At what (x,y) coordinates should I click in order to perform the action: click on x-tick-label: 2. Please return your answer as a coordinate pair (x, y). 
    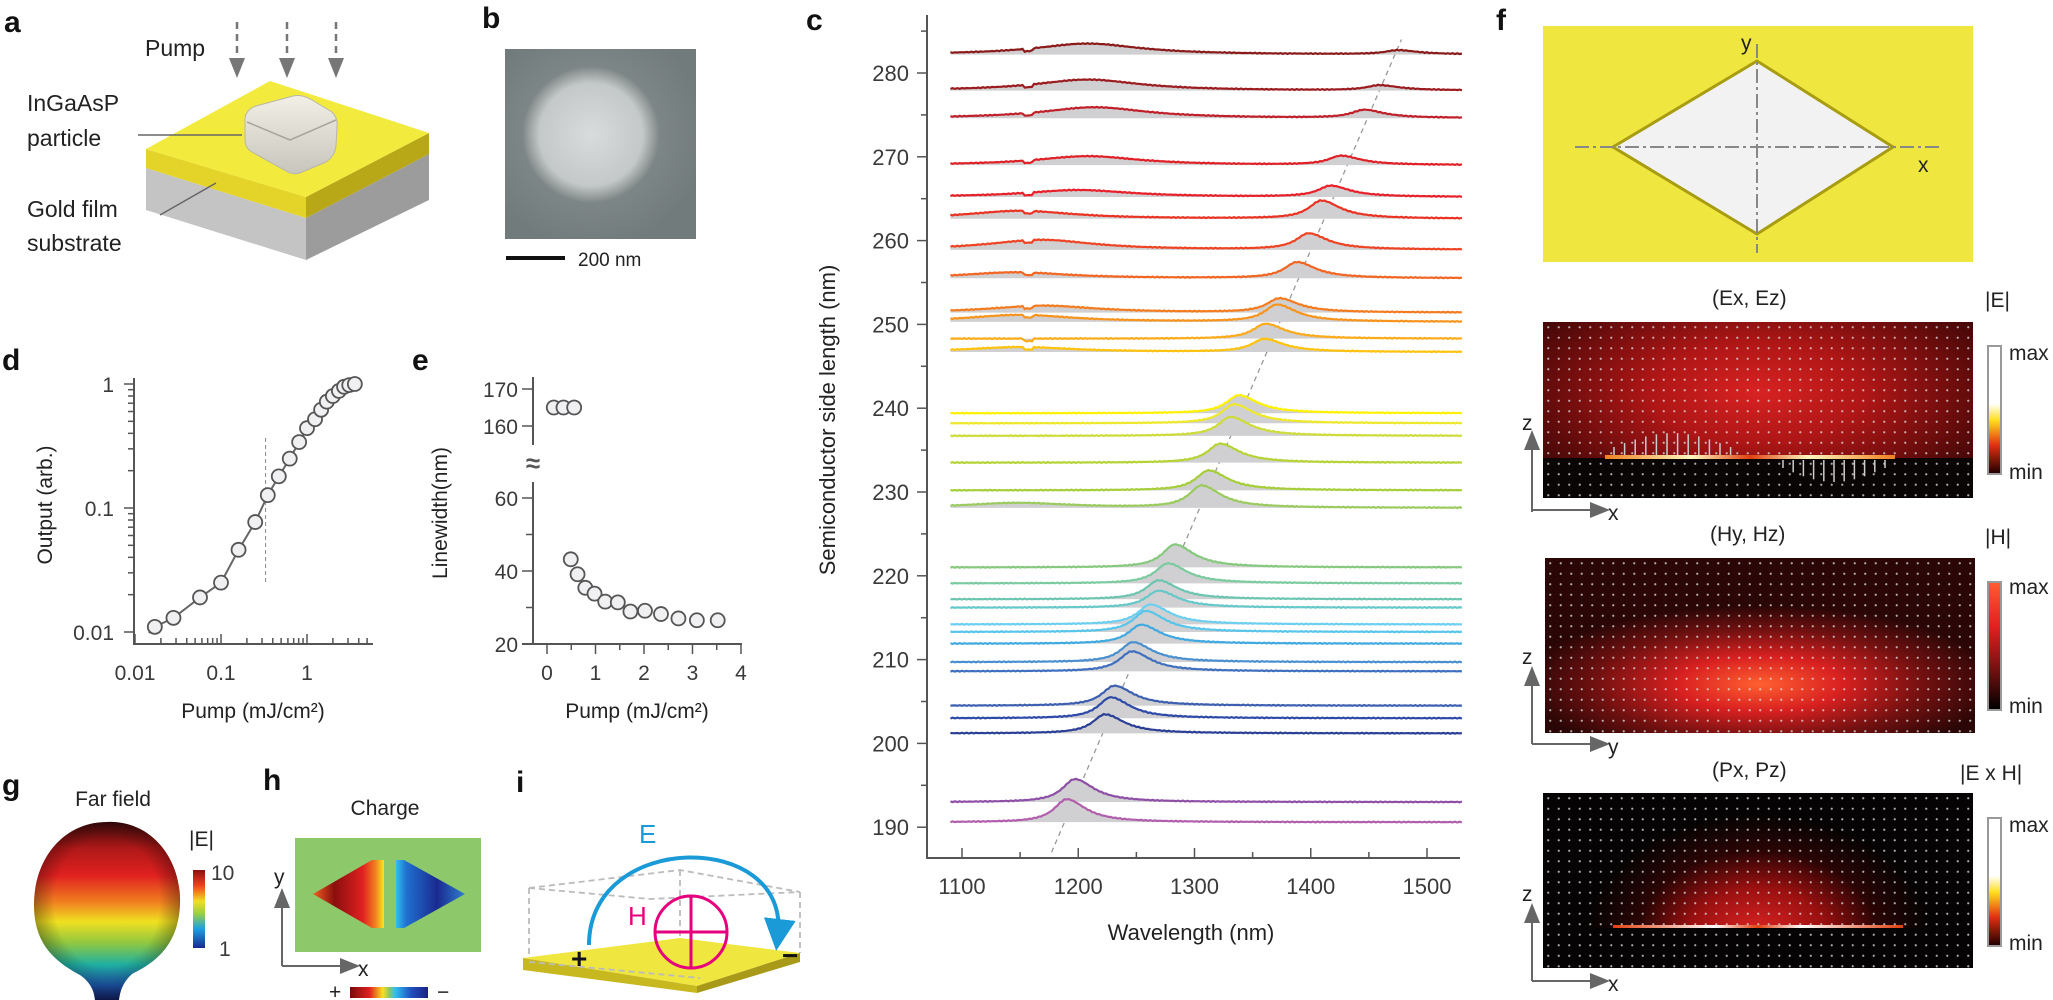
    Looking at the image, I should click on (644, 673).